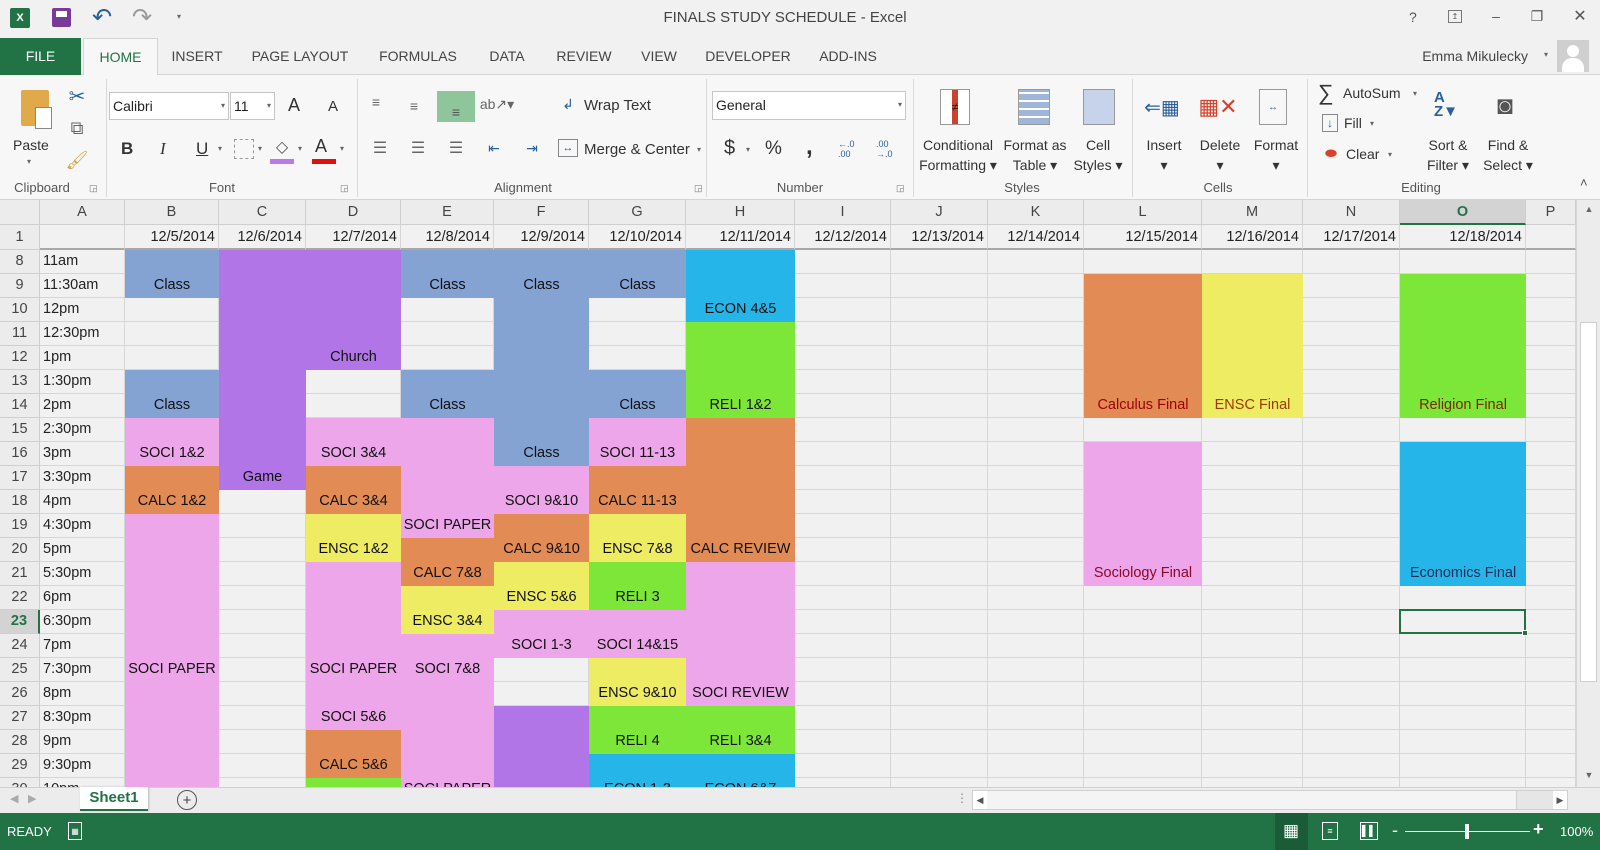  Describe the element at coordinates (1351, 237) in the screenshot. I see `date-header-n: 12/17/2014` at that location.